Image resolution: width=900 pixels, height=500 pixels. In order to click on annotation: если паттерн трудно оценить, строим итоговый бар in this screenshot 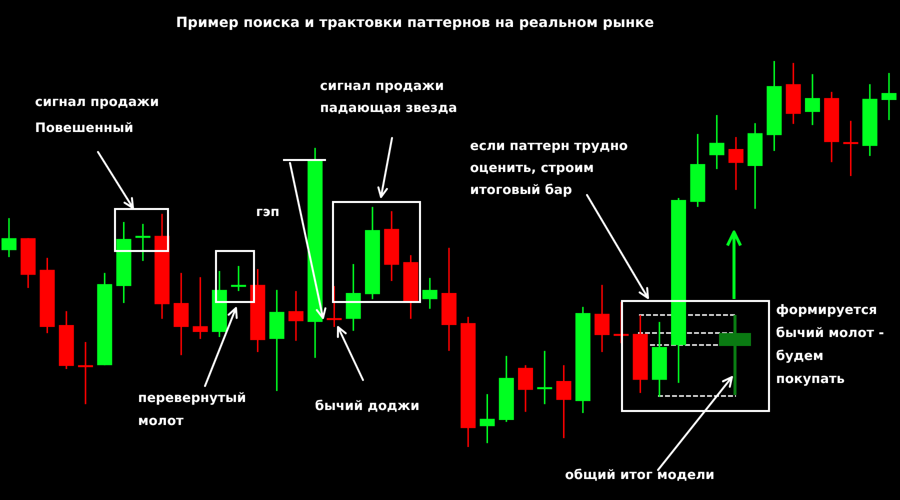, I will do `click(549, 168)`.